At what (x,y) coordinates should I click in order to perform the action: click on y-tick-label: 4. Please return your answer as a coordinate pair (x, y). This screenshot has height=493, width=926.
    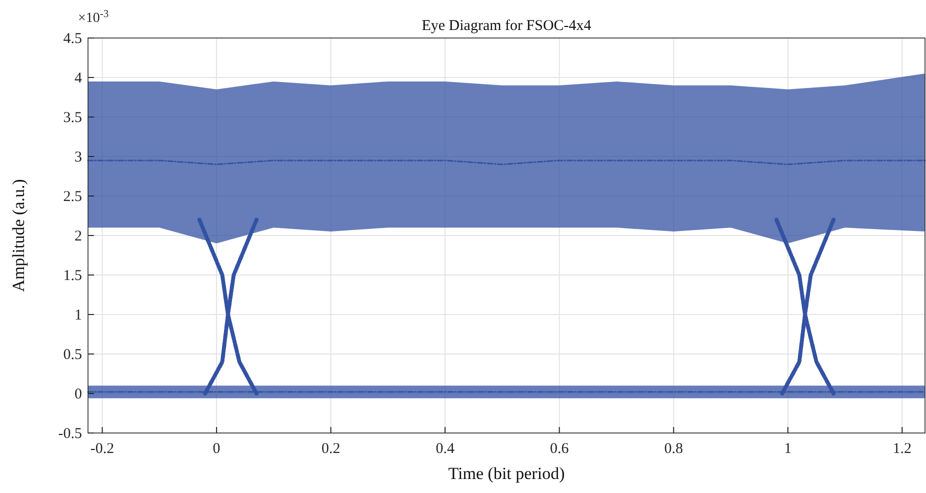
    Looking at the image, I should click on (78, 78).